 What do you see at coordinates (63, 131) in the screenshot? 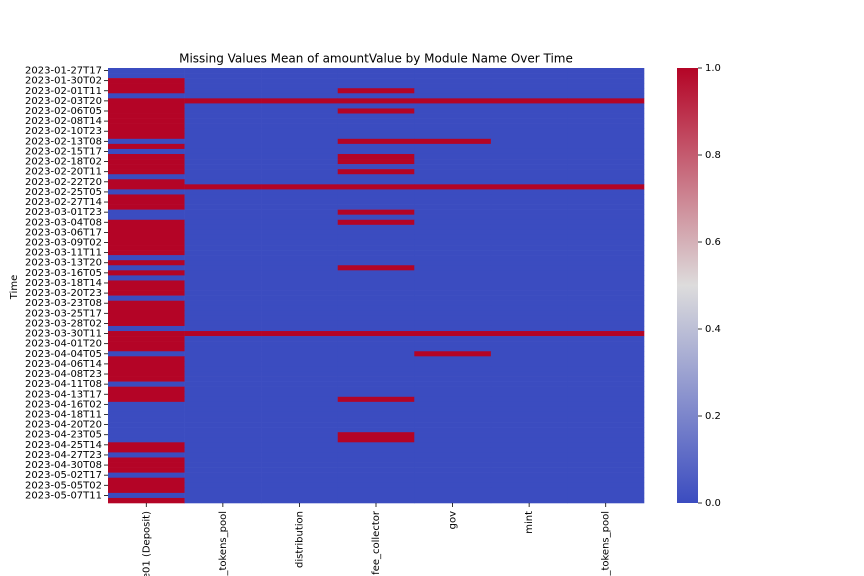
I see `y-tick-label: 2023-02-10T23` at bounding box center [63, 131].